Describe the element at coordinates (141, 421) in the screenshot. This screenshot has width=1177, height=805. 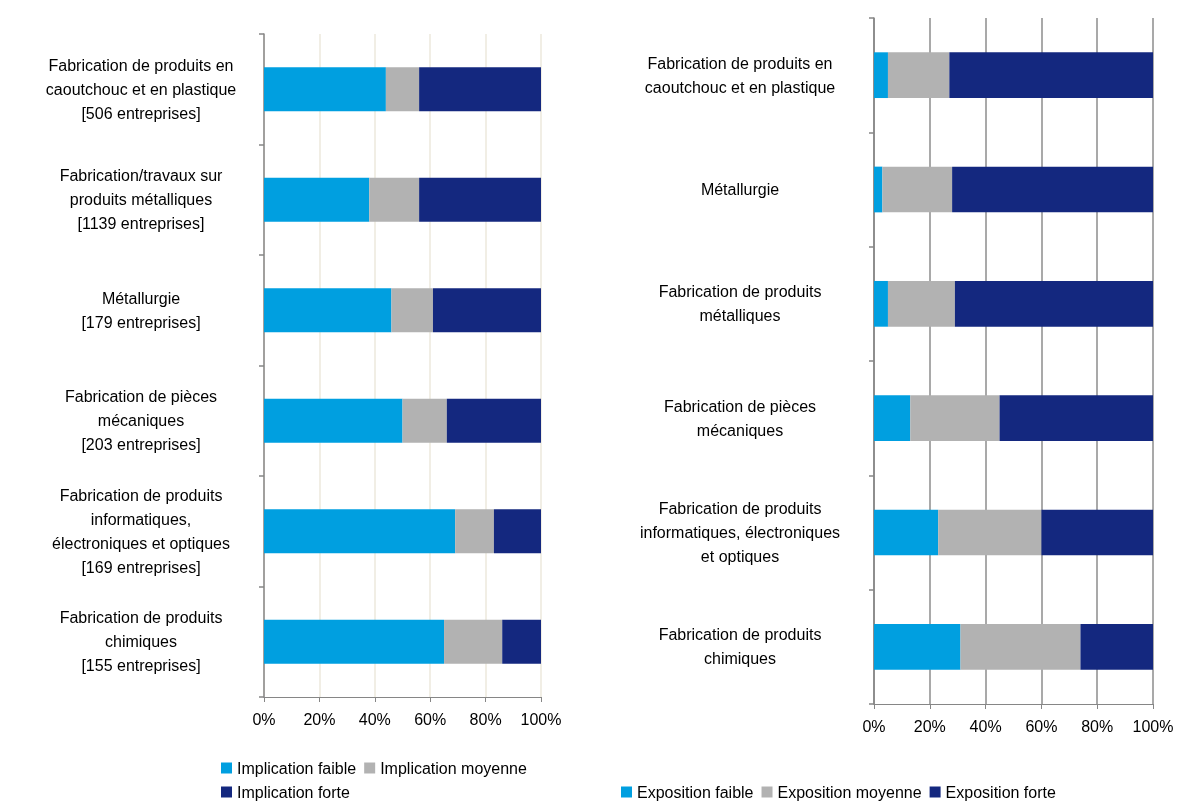
I see `y-tick-label: Fabrication de pièces mécaniques [203 entreprises]` at that location.